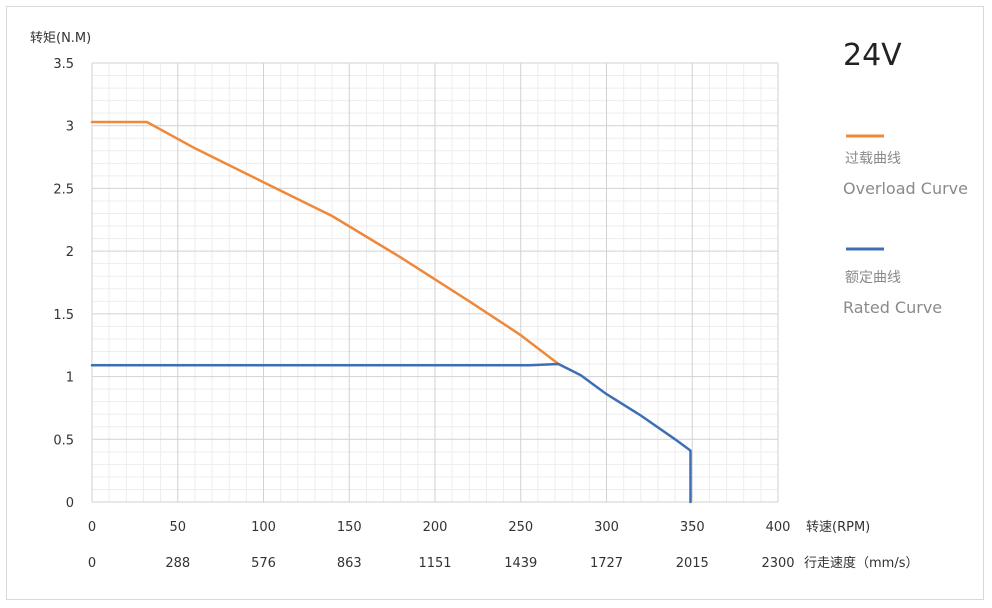 Image resolution: width=992 pixels, height=608 pixels. What do you see at coordinates (60, 38) in the screenshot?
I see `y-axis-title: 转矩(N.M)` at bounding box center [60, 38].